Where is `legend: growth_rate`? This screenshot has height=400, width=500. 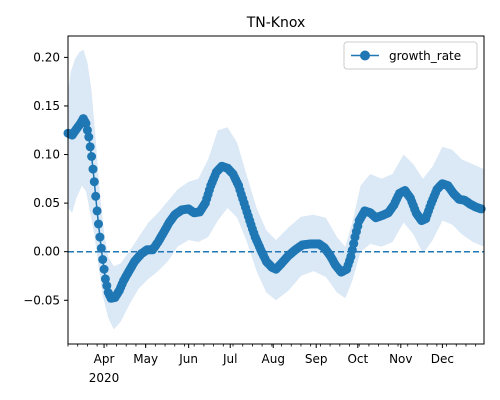
legend: growth_rate is located at coordinates (410, 55).